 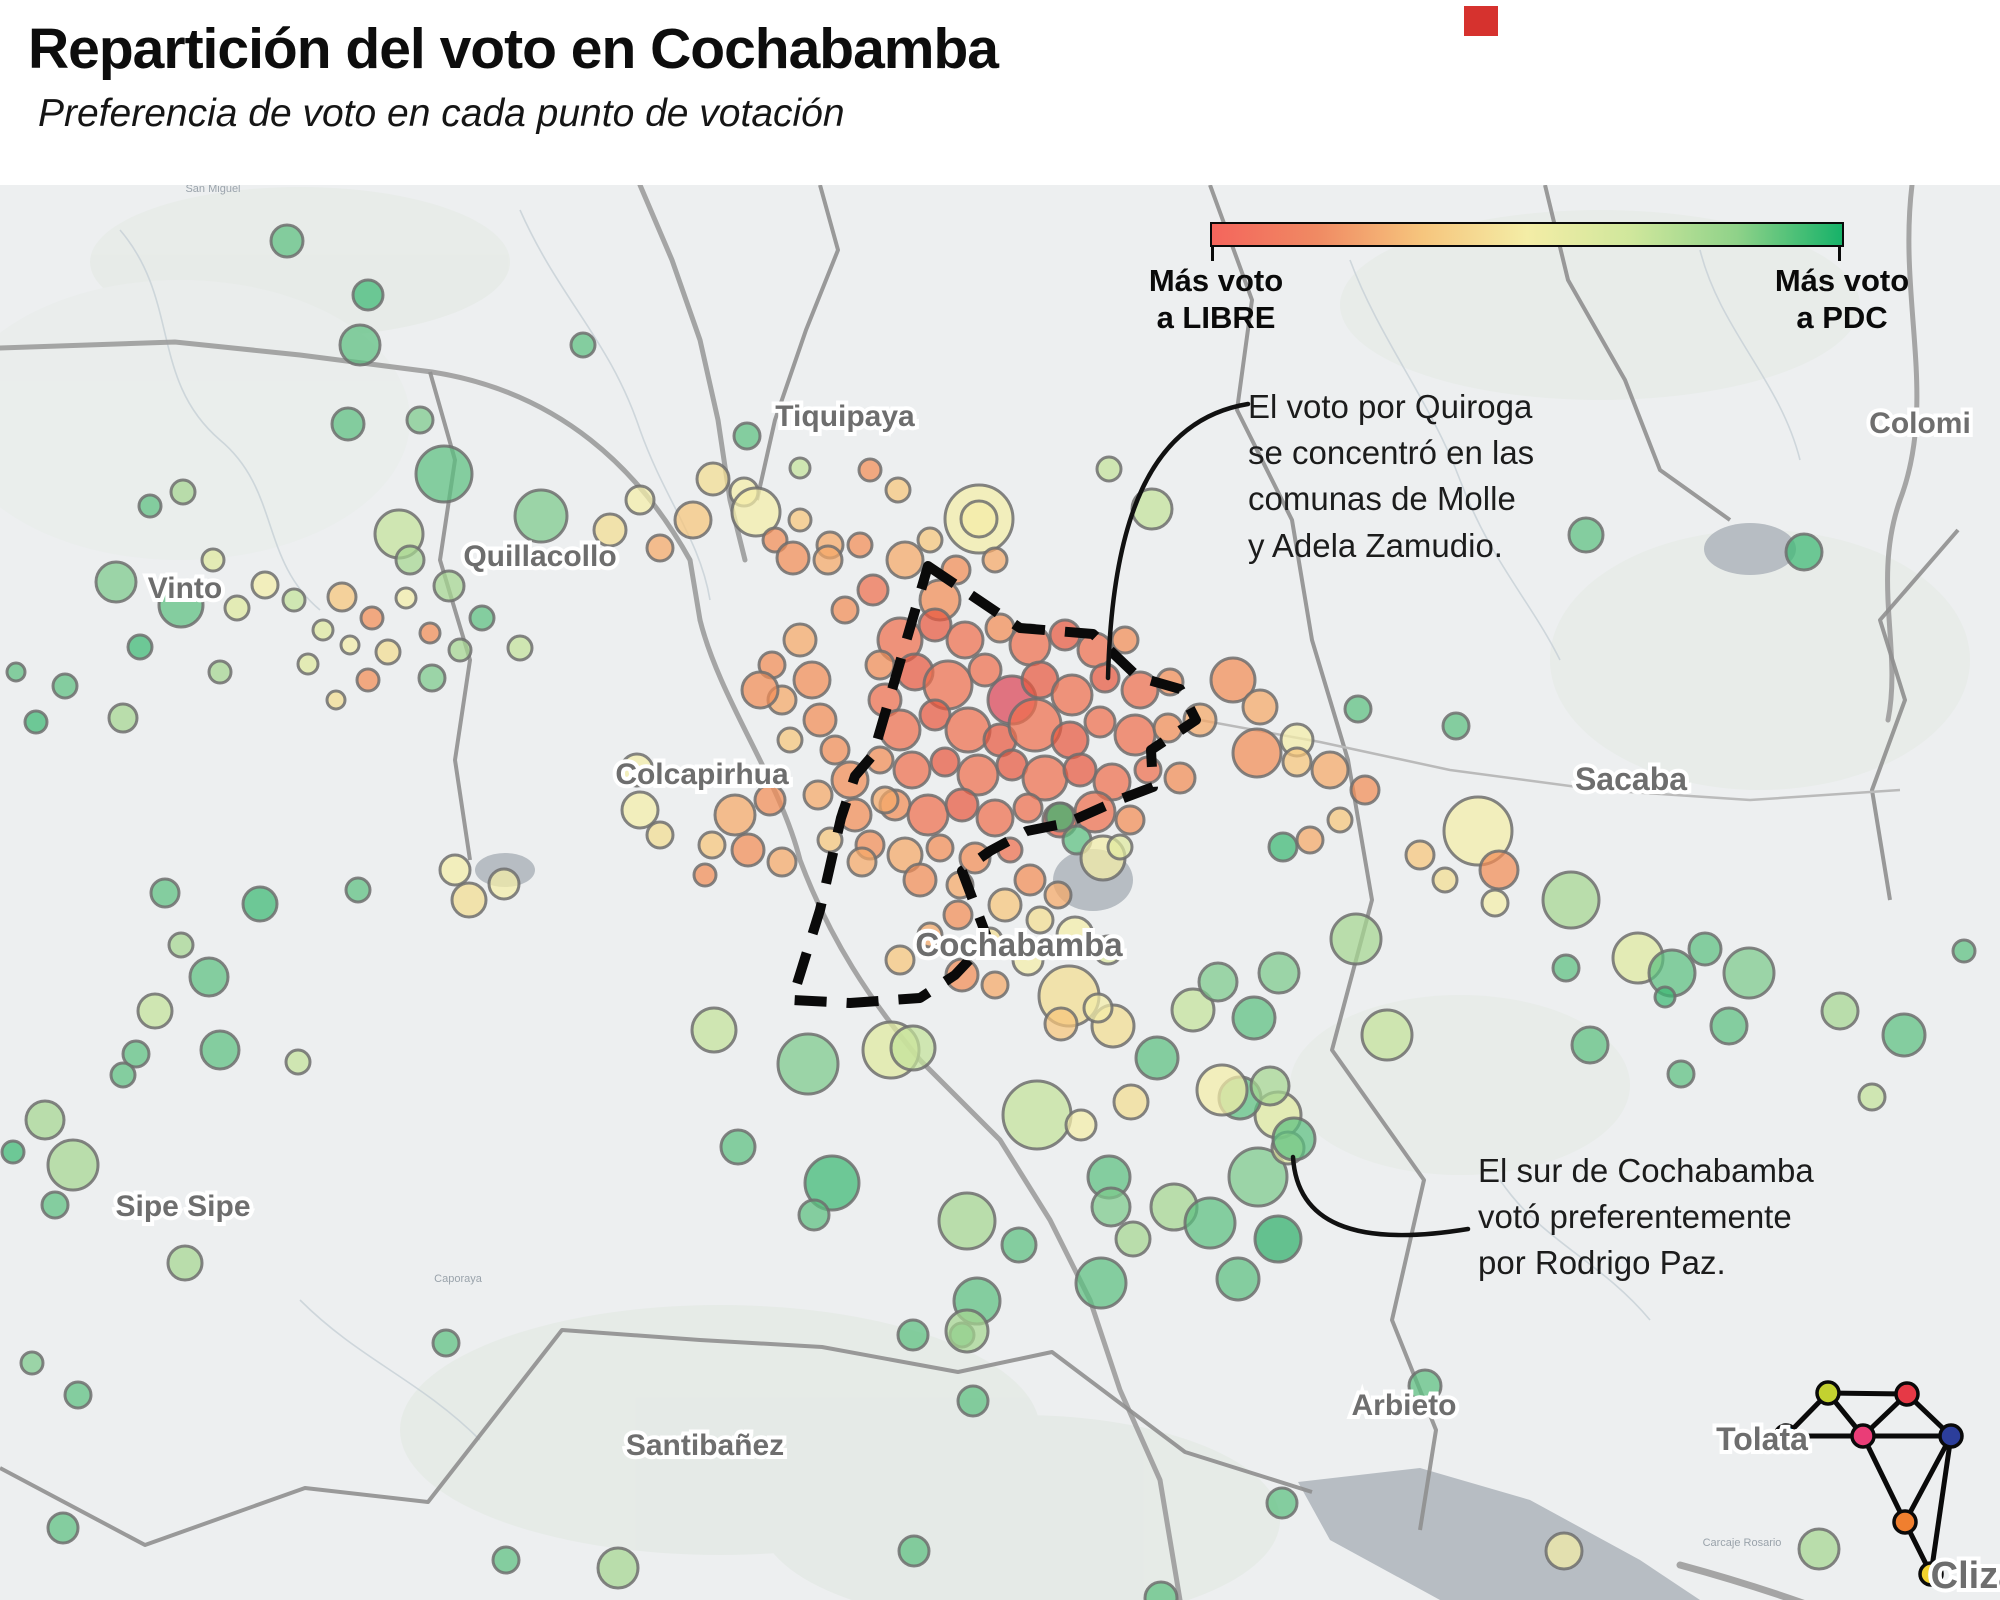 What do you see at coordinates (702, 774) in the screenshot?
I see `place-label-colcapirhua: Colcapirhua` at bounding box center [702, 774].